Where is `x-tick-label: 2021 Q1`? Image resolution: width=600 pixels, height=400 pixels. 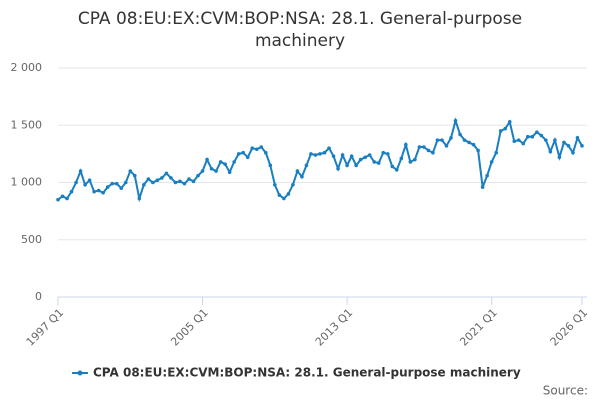
x-tick-label: 2021 Q1 is located at coordinates (478, 327).